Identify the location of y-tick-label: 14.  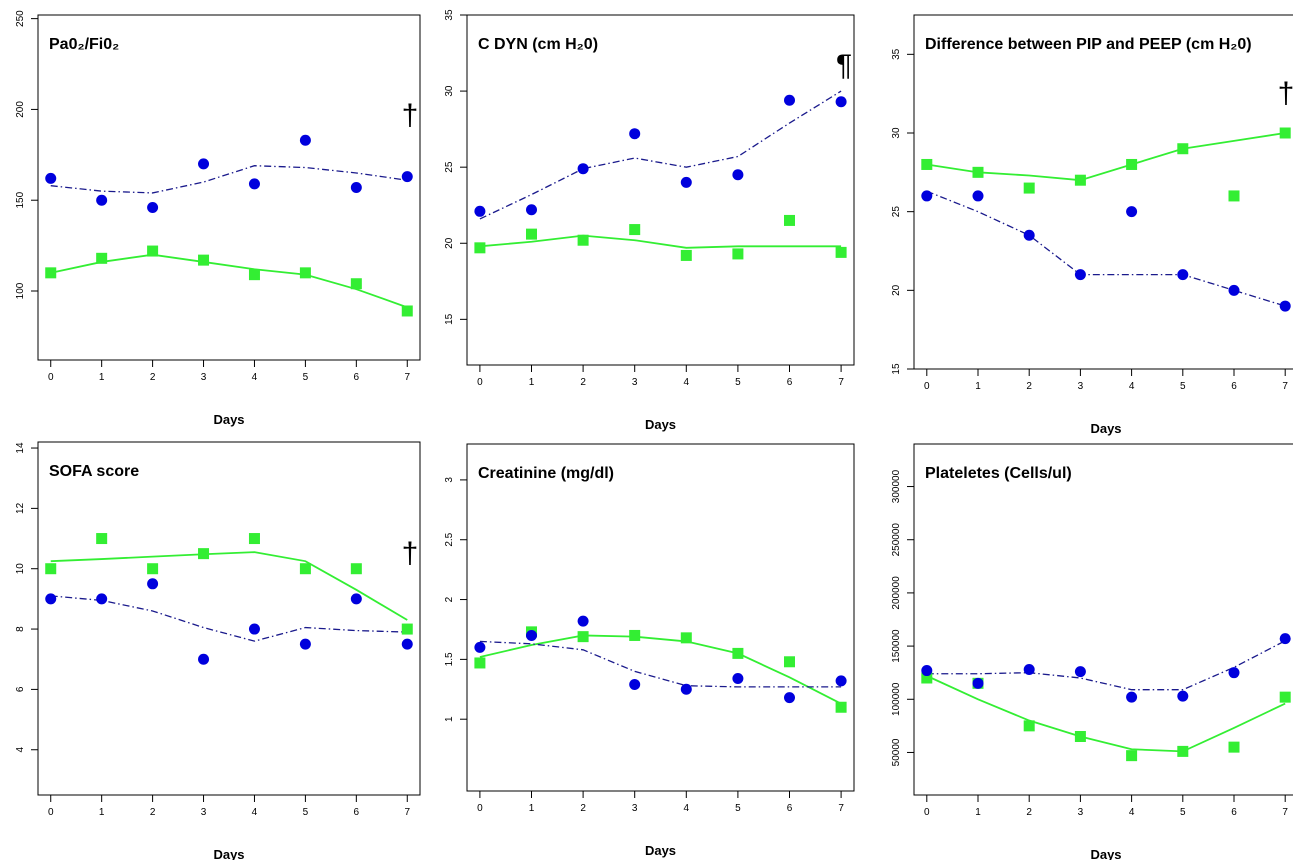
(20, 448).